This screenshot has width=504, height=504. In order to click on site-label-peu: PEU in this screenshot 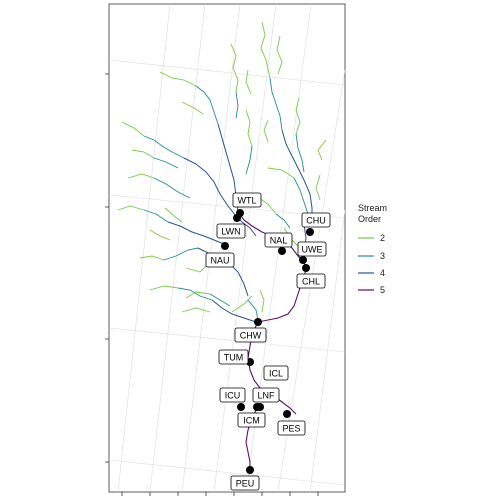, I will do `click(245, 483)`.